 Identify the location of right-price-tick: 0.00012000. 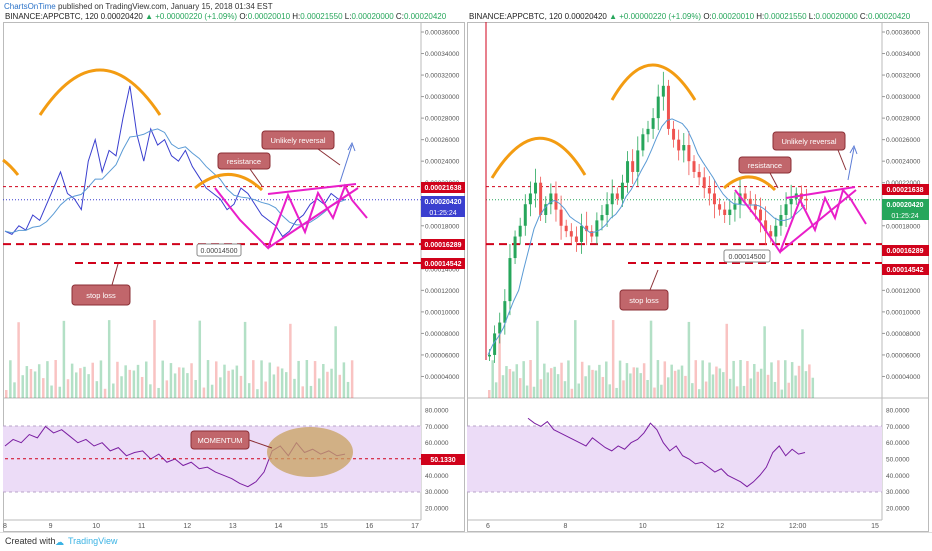
(903, 291).